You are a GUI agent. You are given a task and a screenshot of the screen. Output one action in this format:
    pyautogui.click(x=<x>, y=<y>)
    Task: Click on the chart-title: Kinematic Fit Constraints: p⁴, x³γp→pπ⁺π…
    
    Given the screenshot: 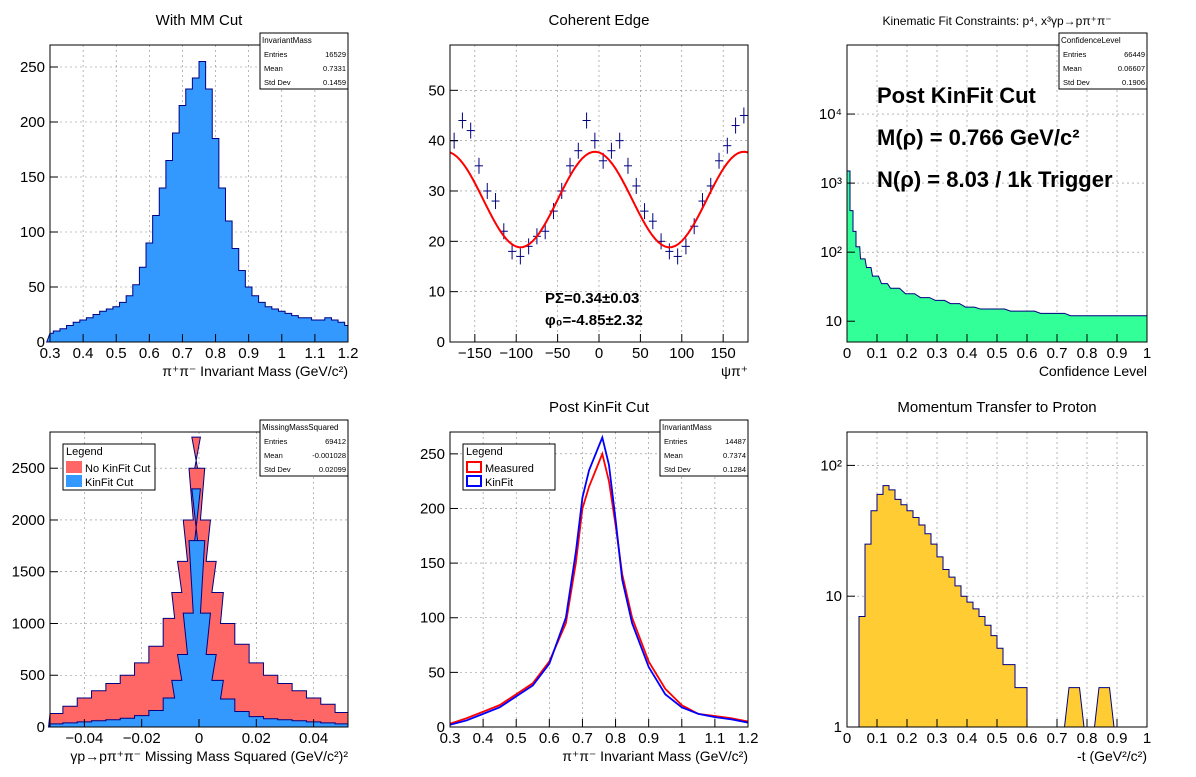 What is the action you would take?
    pyautogui.click(x=996, y=21)
    